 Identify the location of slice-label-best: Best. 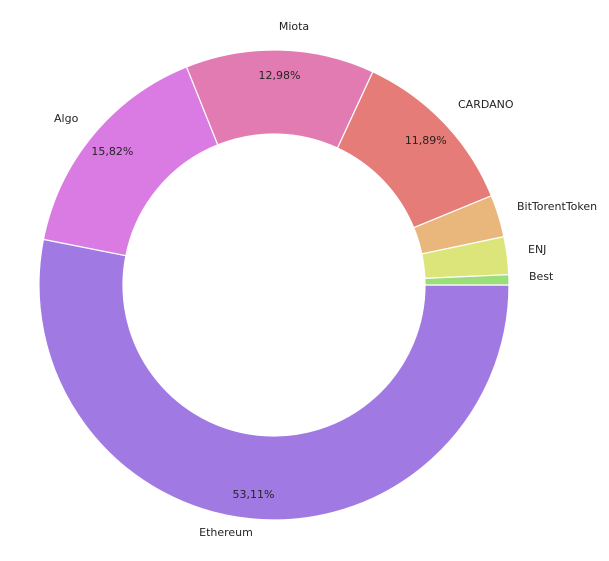
(541, 276).